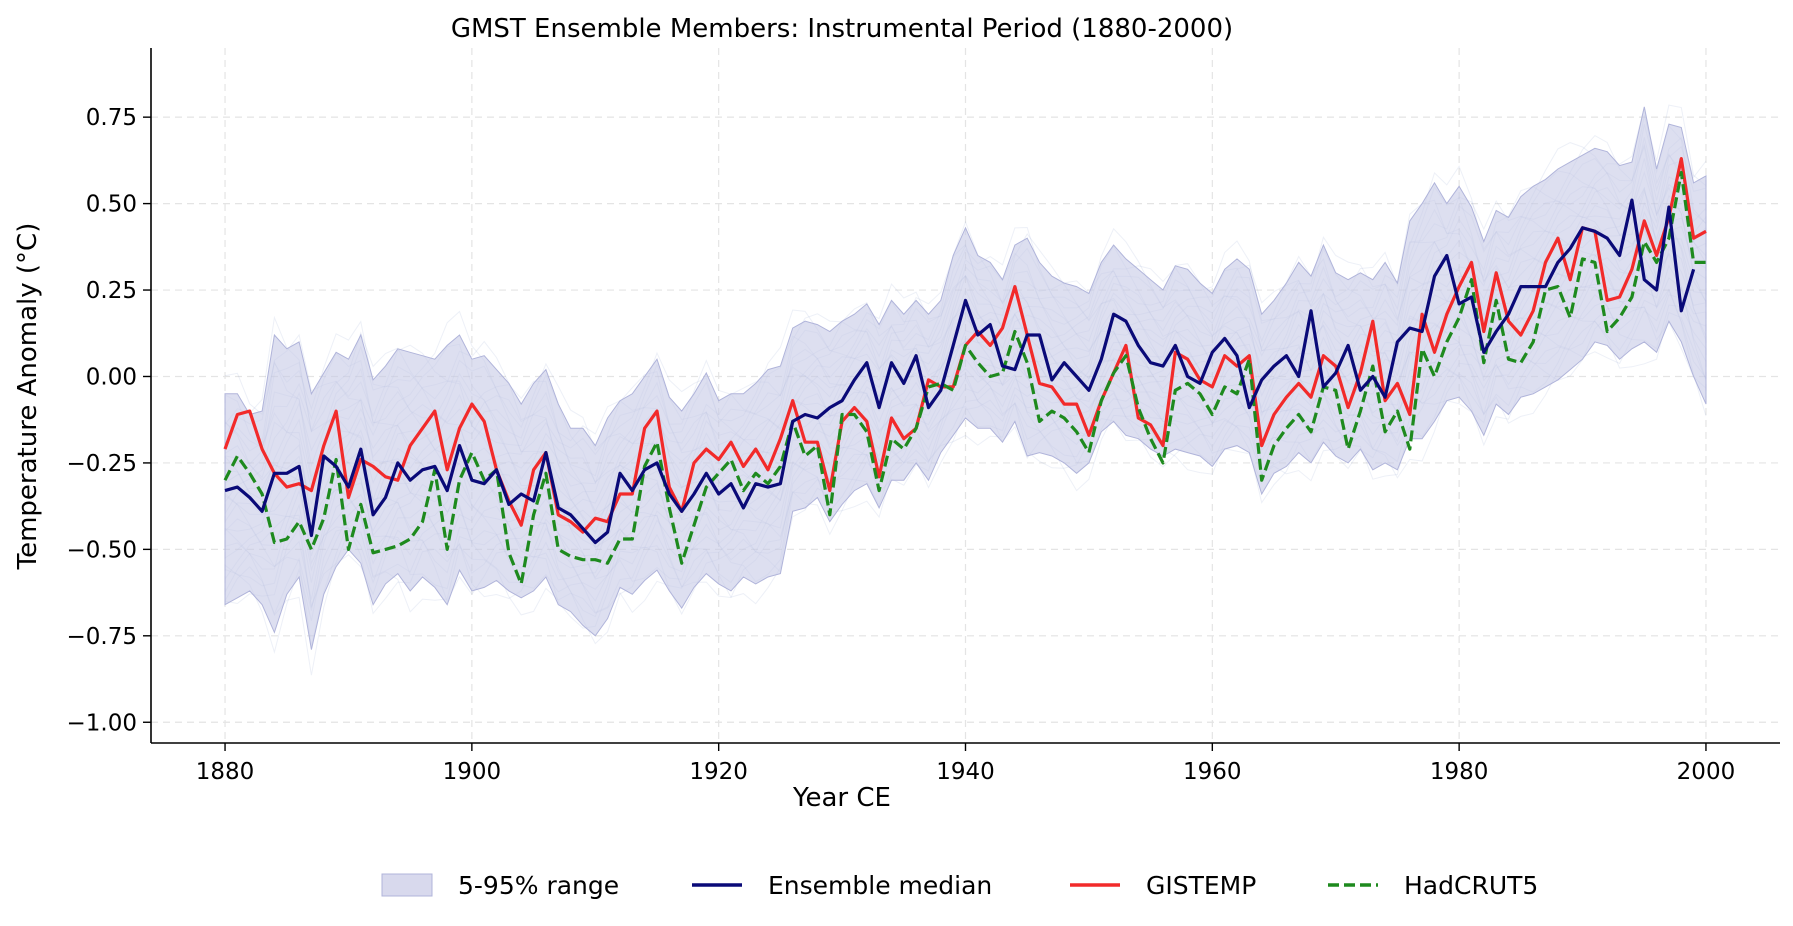 Image resolution: width=1793 pixels, height=926 pixels. What do you see at coordinates (225, 772) in the screenshot?
I see `x-tick-label: 1880` at bounding box center [225, 772].